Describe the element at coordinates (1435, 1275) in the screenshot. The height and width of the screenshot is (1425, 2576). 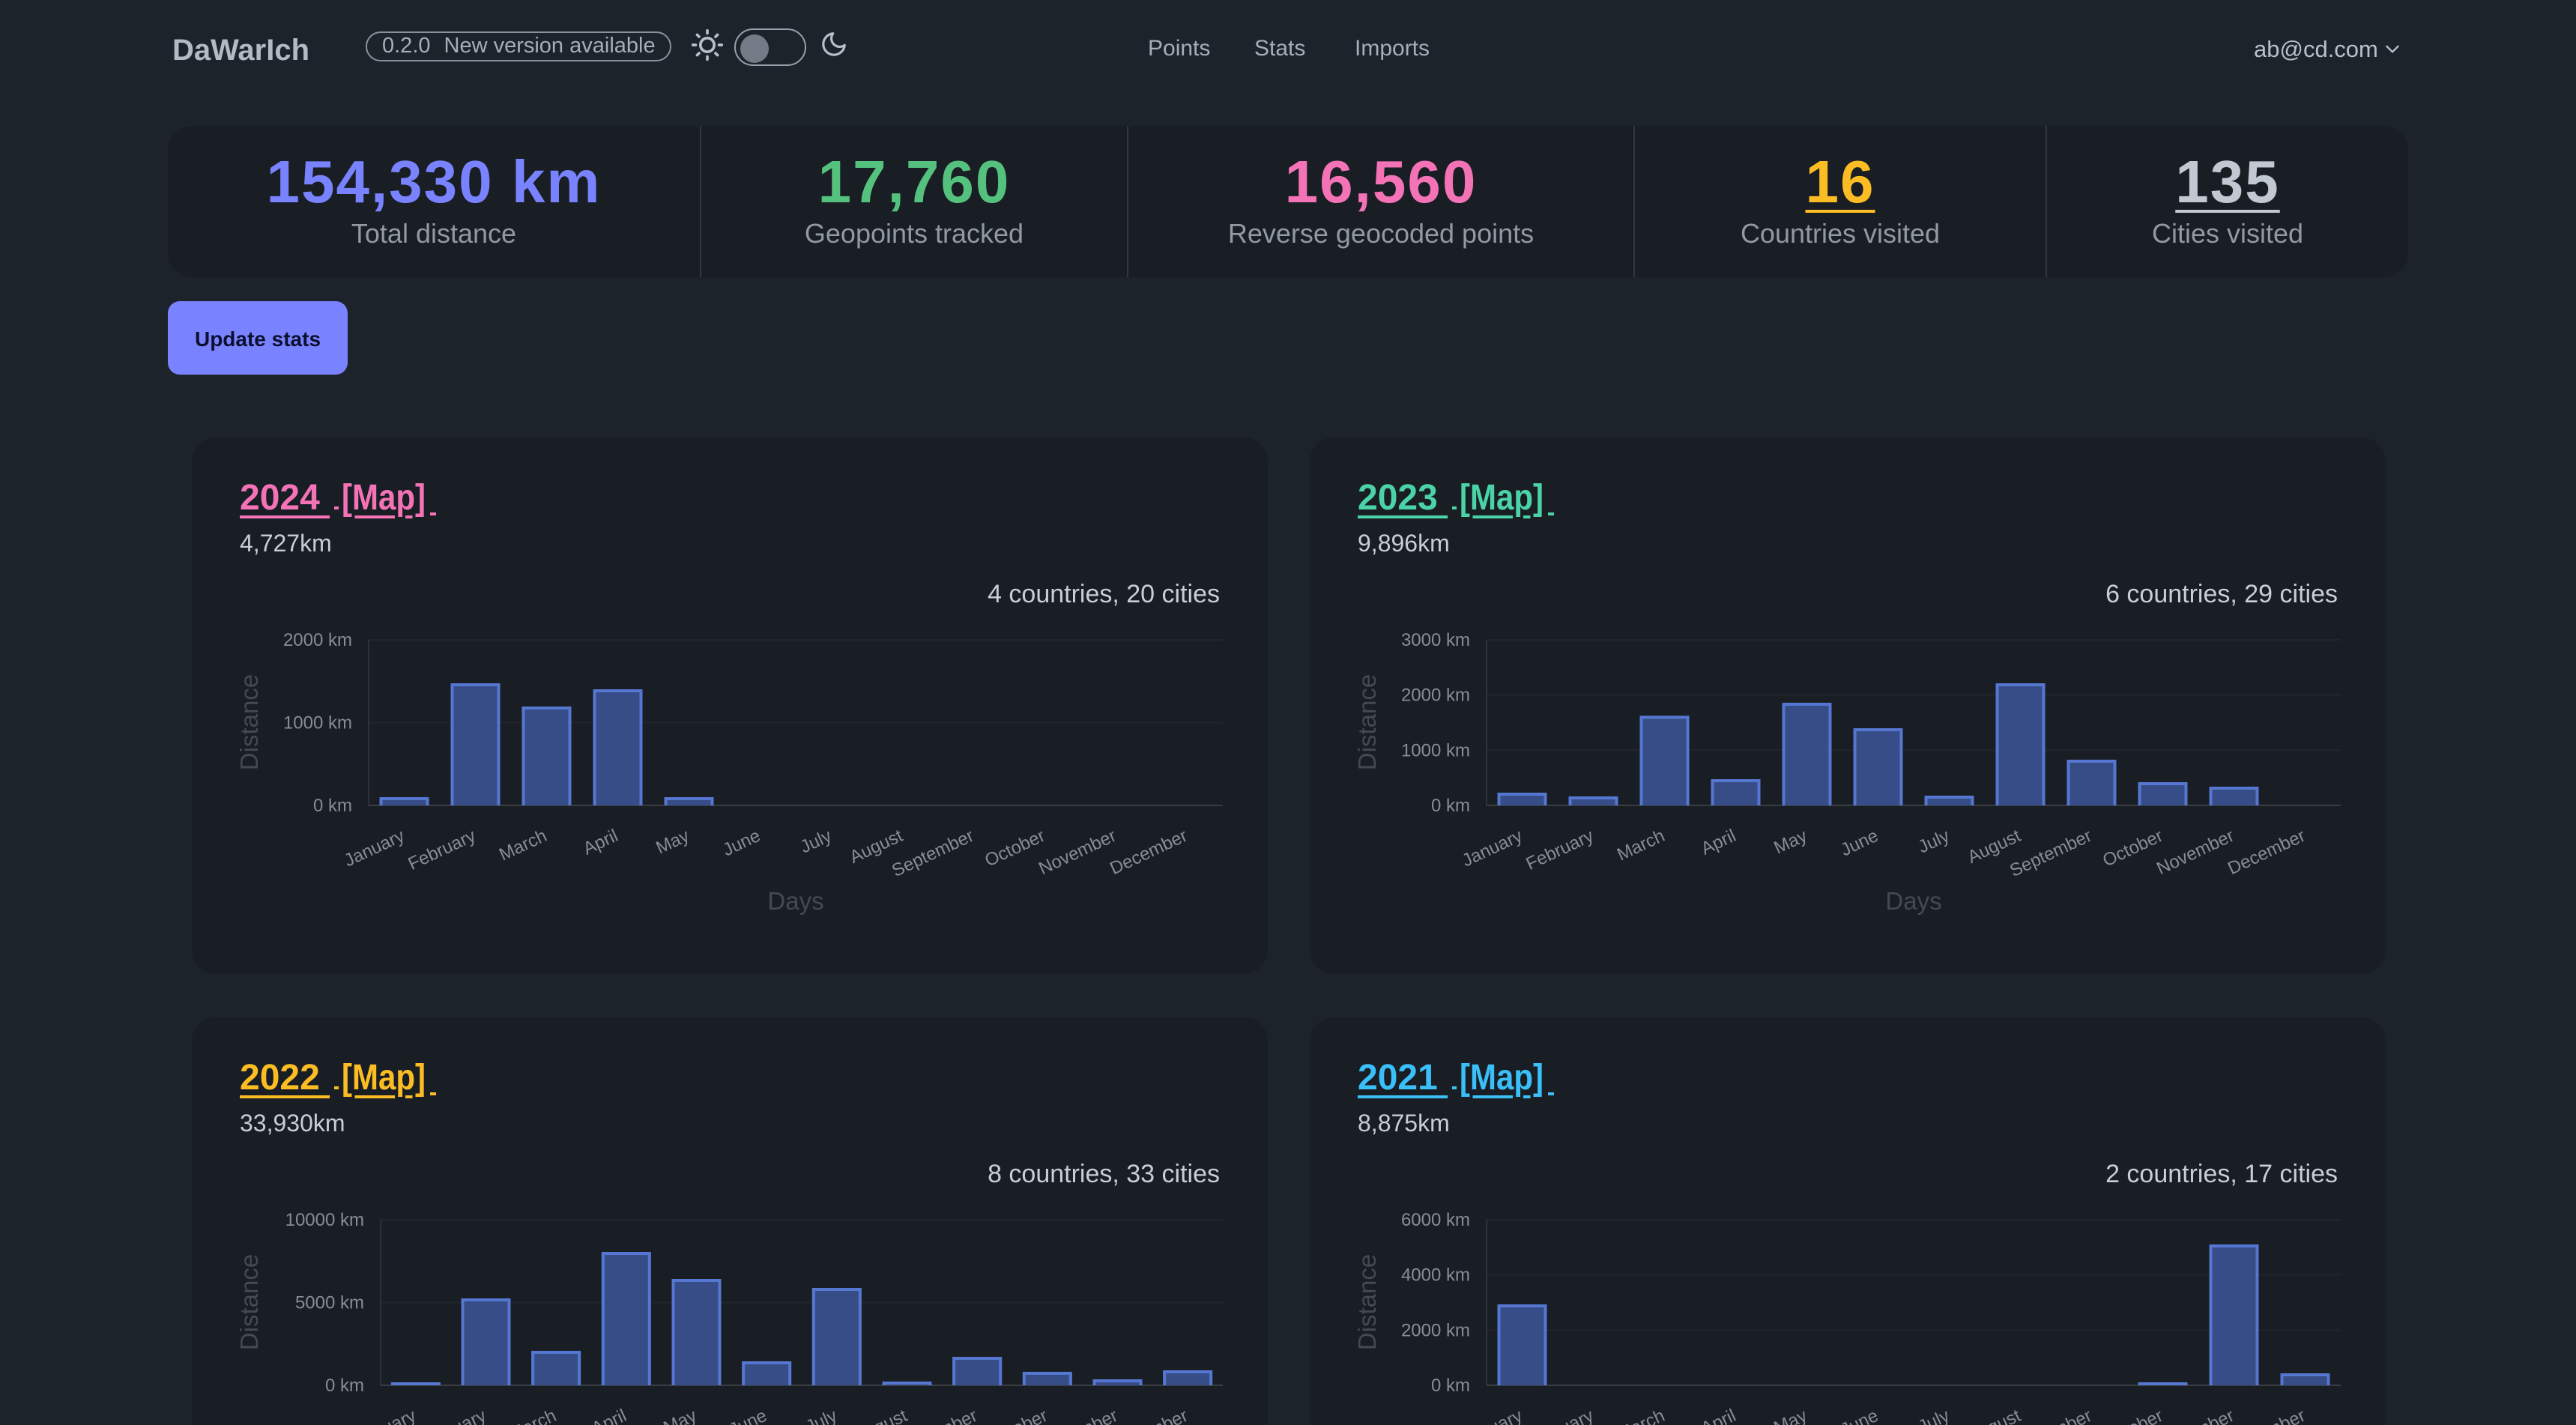
I see `svg-text: 4000 km` at that location.